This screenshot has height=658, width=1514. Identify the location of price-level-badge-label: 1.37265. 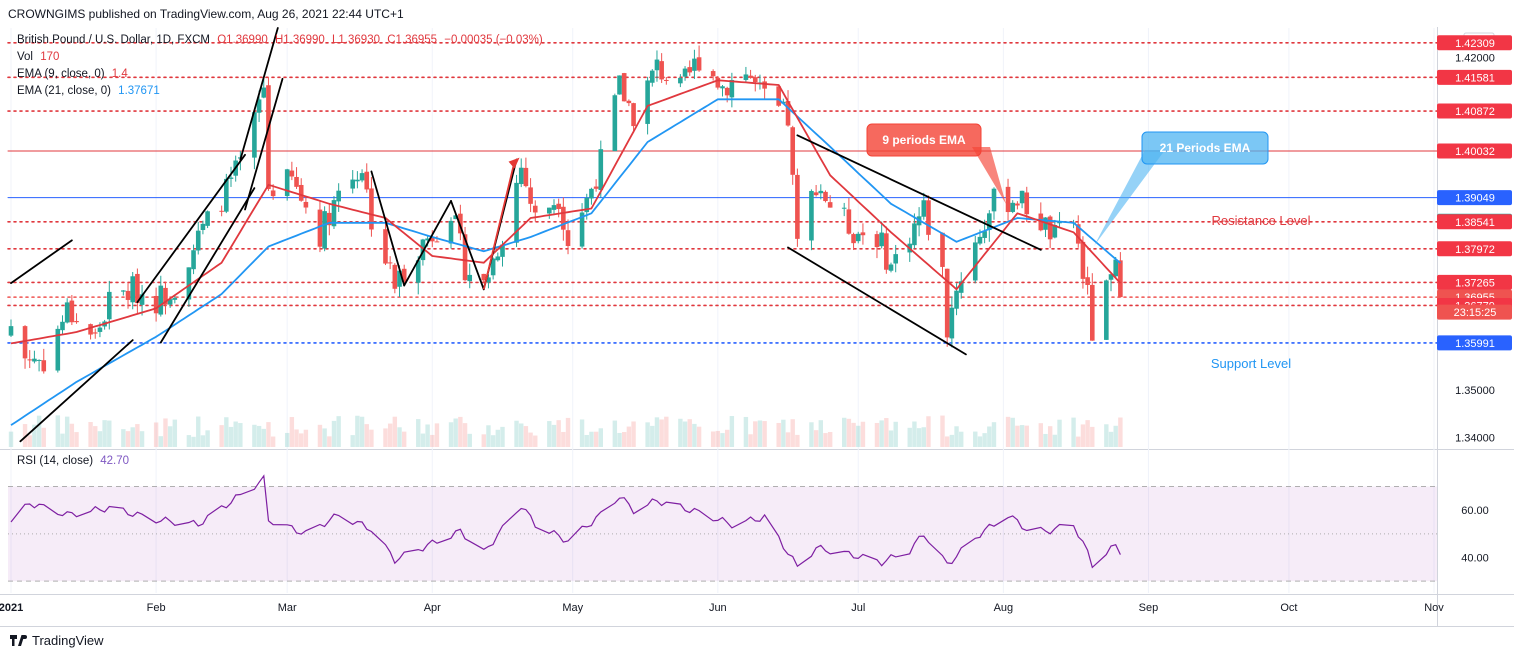
(1475, 283).